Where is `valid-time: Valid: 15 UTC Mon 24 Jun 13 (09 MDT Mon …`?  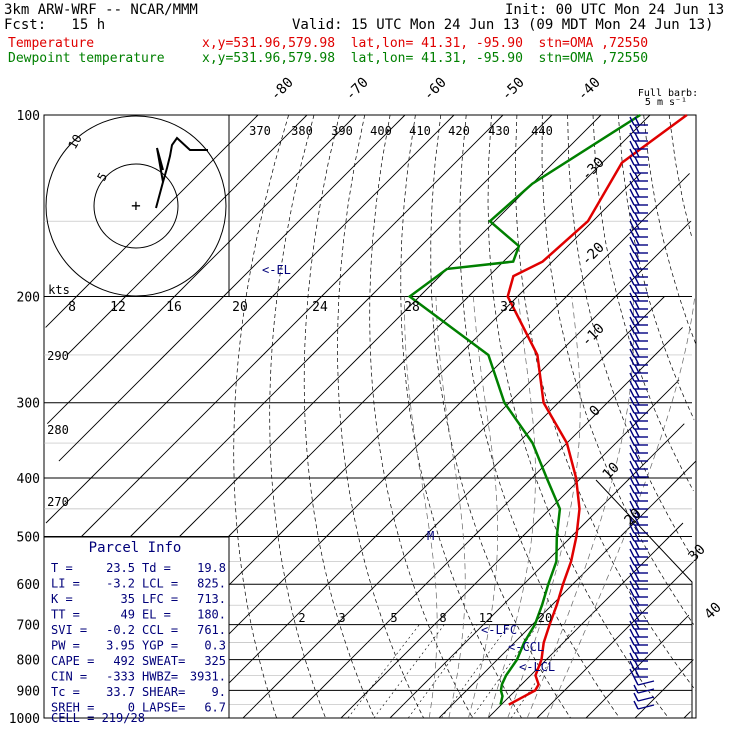
valid-time: Valid: 15 UTC Mon 24 Jun 13 (09 MDT Mon … is located at coordinates (503, 25).